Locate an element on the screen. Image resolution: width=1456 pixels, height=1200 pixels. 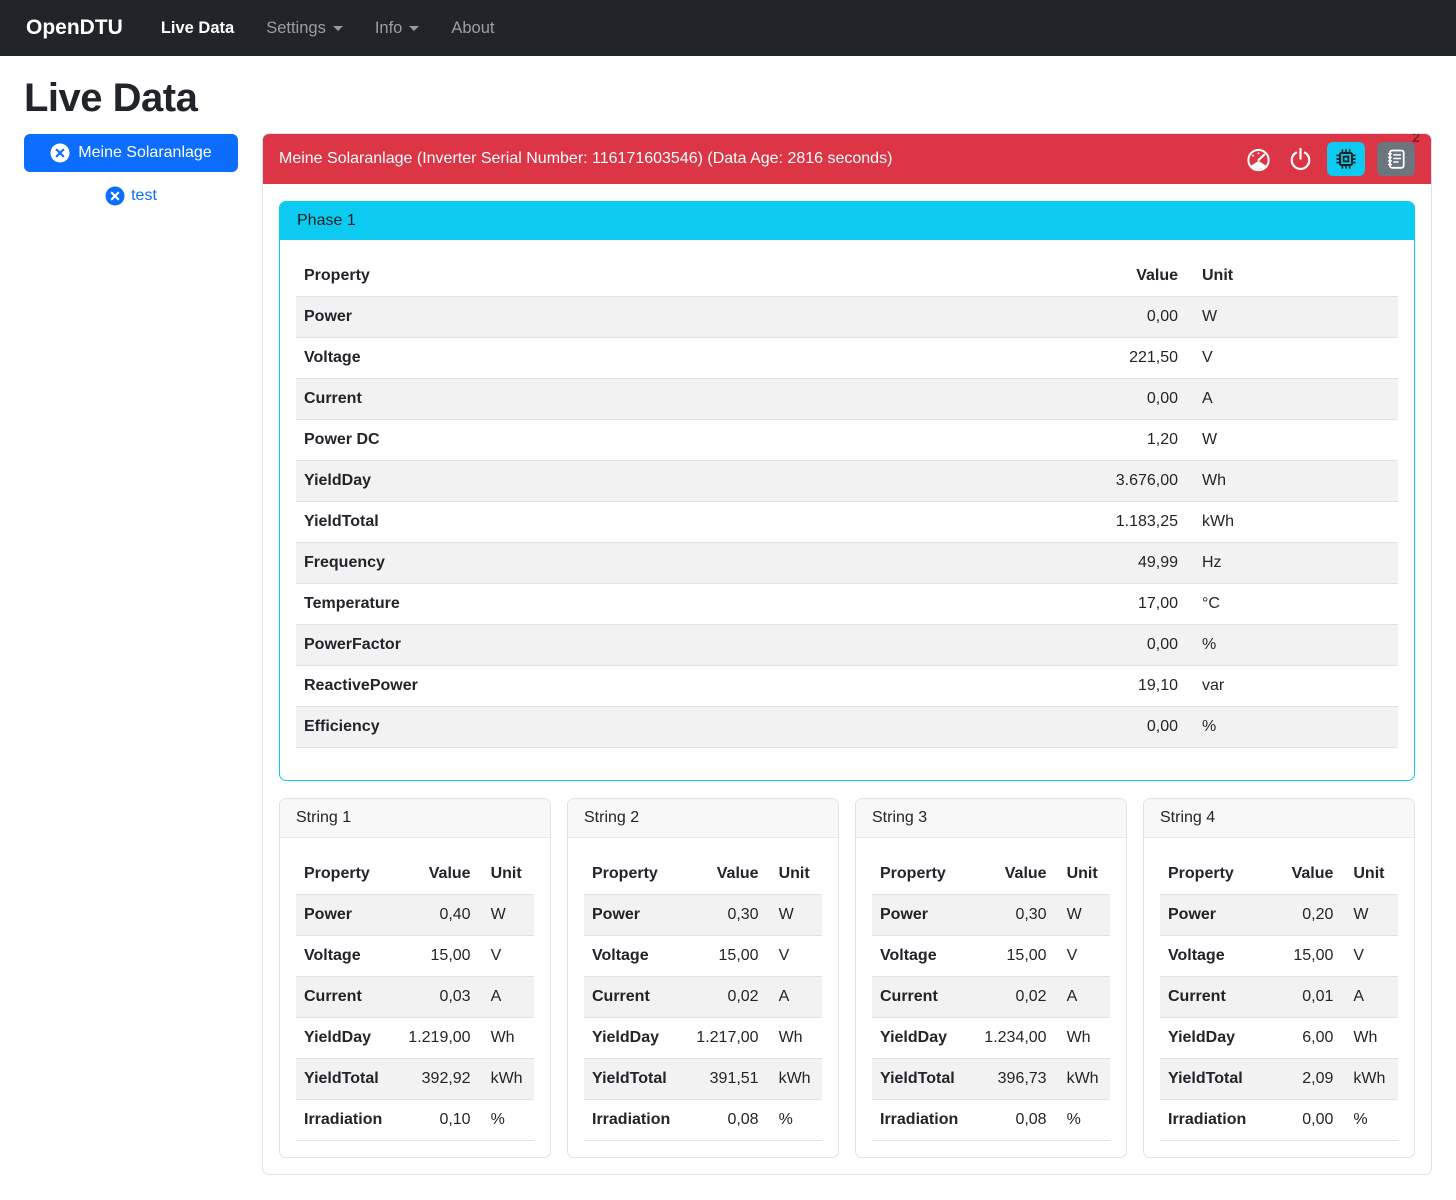
value-cell: 6,00 is located at coordinates (1298, 1038).